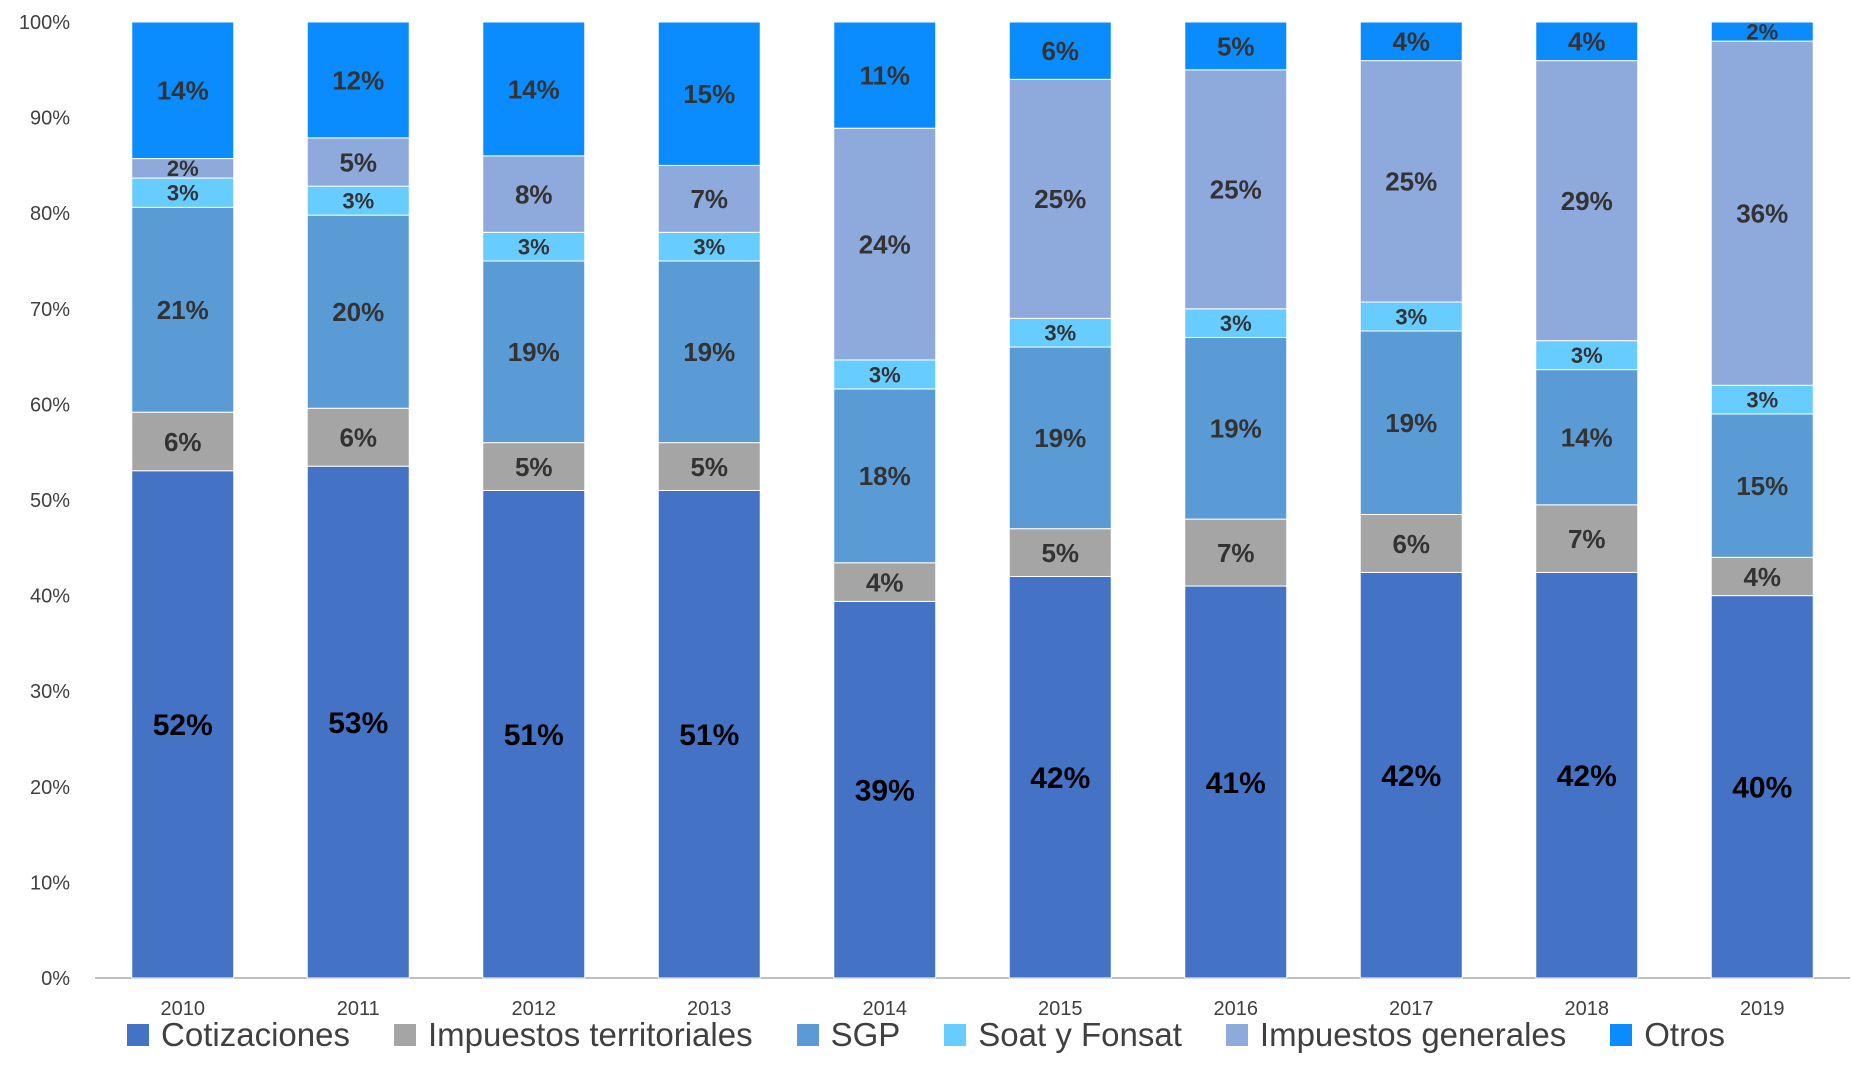 This screenshot has height=1070, width=1852. I want to click on y-tick-label: 50%, so click(50, 501).